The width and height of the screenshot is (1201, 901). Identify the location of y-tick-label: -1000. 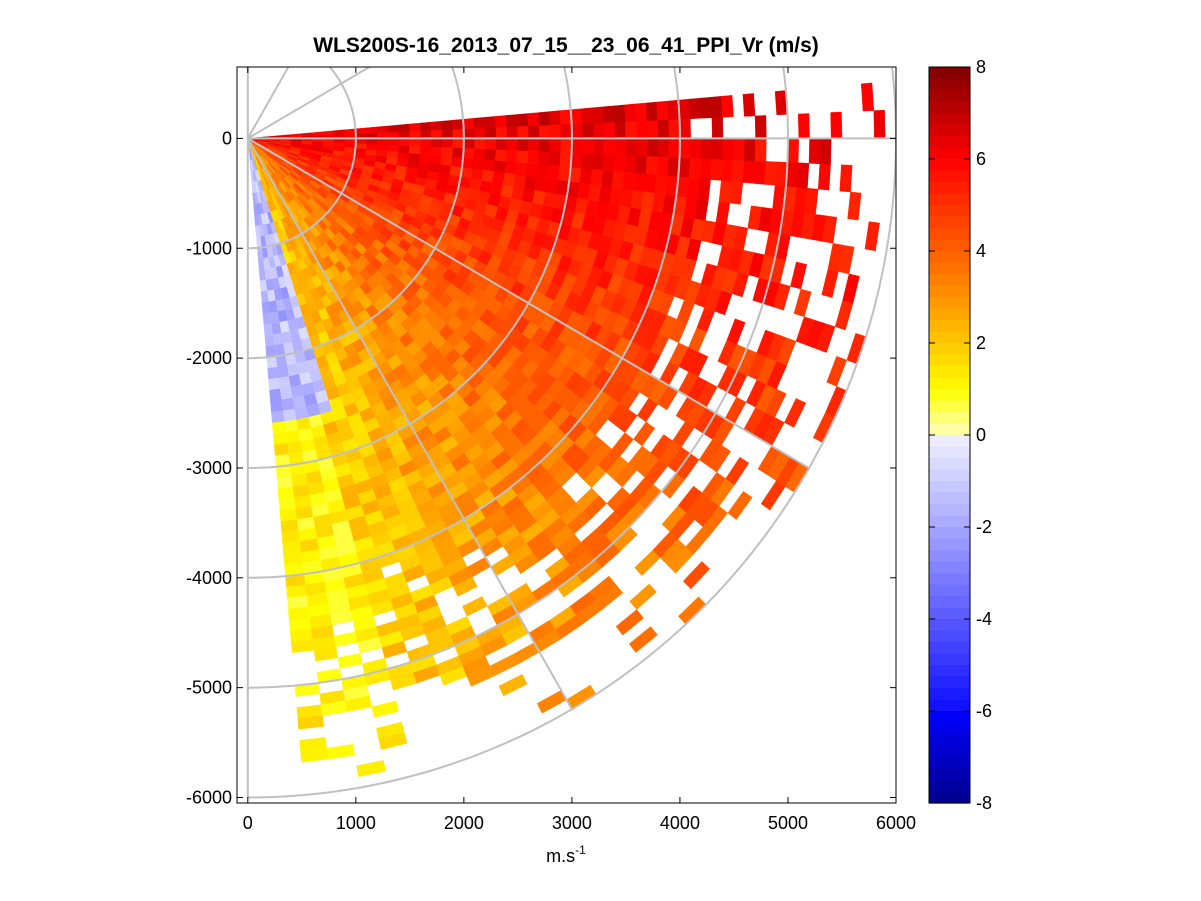
(209, 248).